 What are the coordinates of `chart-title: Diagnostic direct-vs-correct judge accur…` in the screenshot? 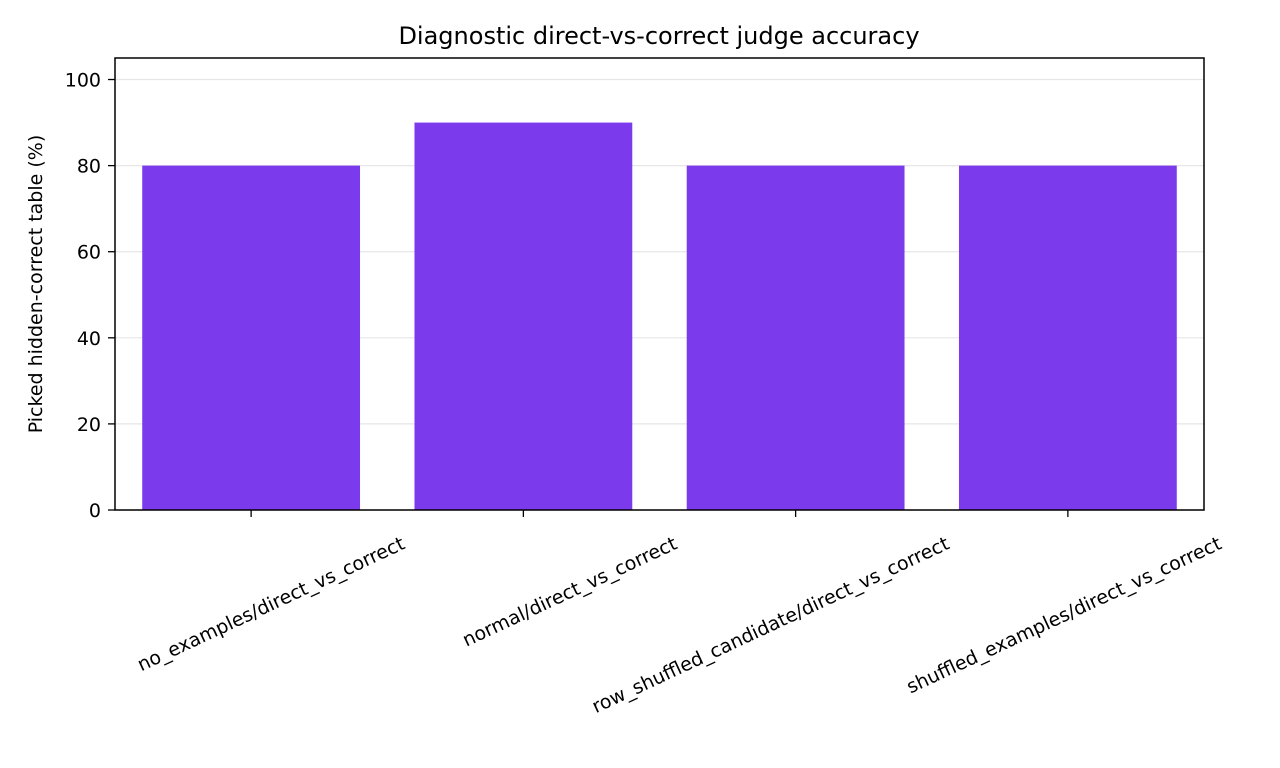 It's located at (658, 36).